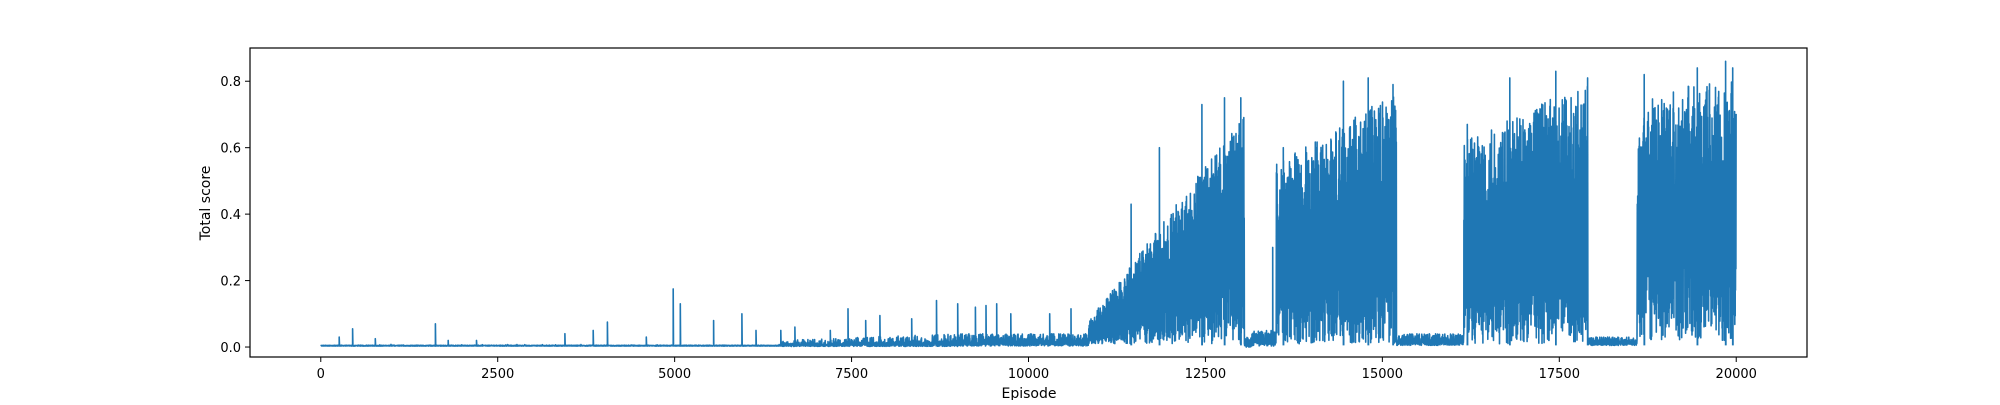 The image size is (2000, 405). What do you see at coordinates (206, 204) in the screenshot?
I see `y-axis-label: Total score` at bounding box center [206, 204].